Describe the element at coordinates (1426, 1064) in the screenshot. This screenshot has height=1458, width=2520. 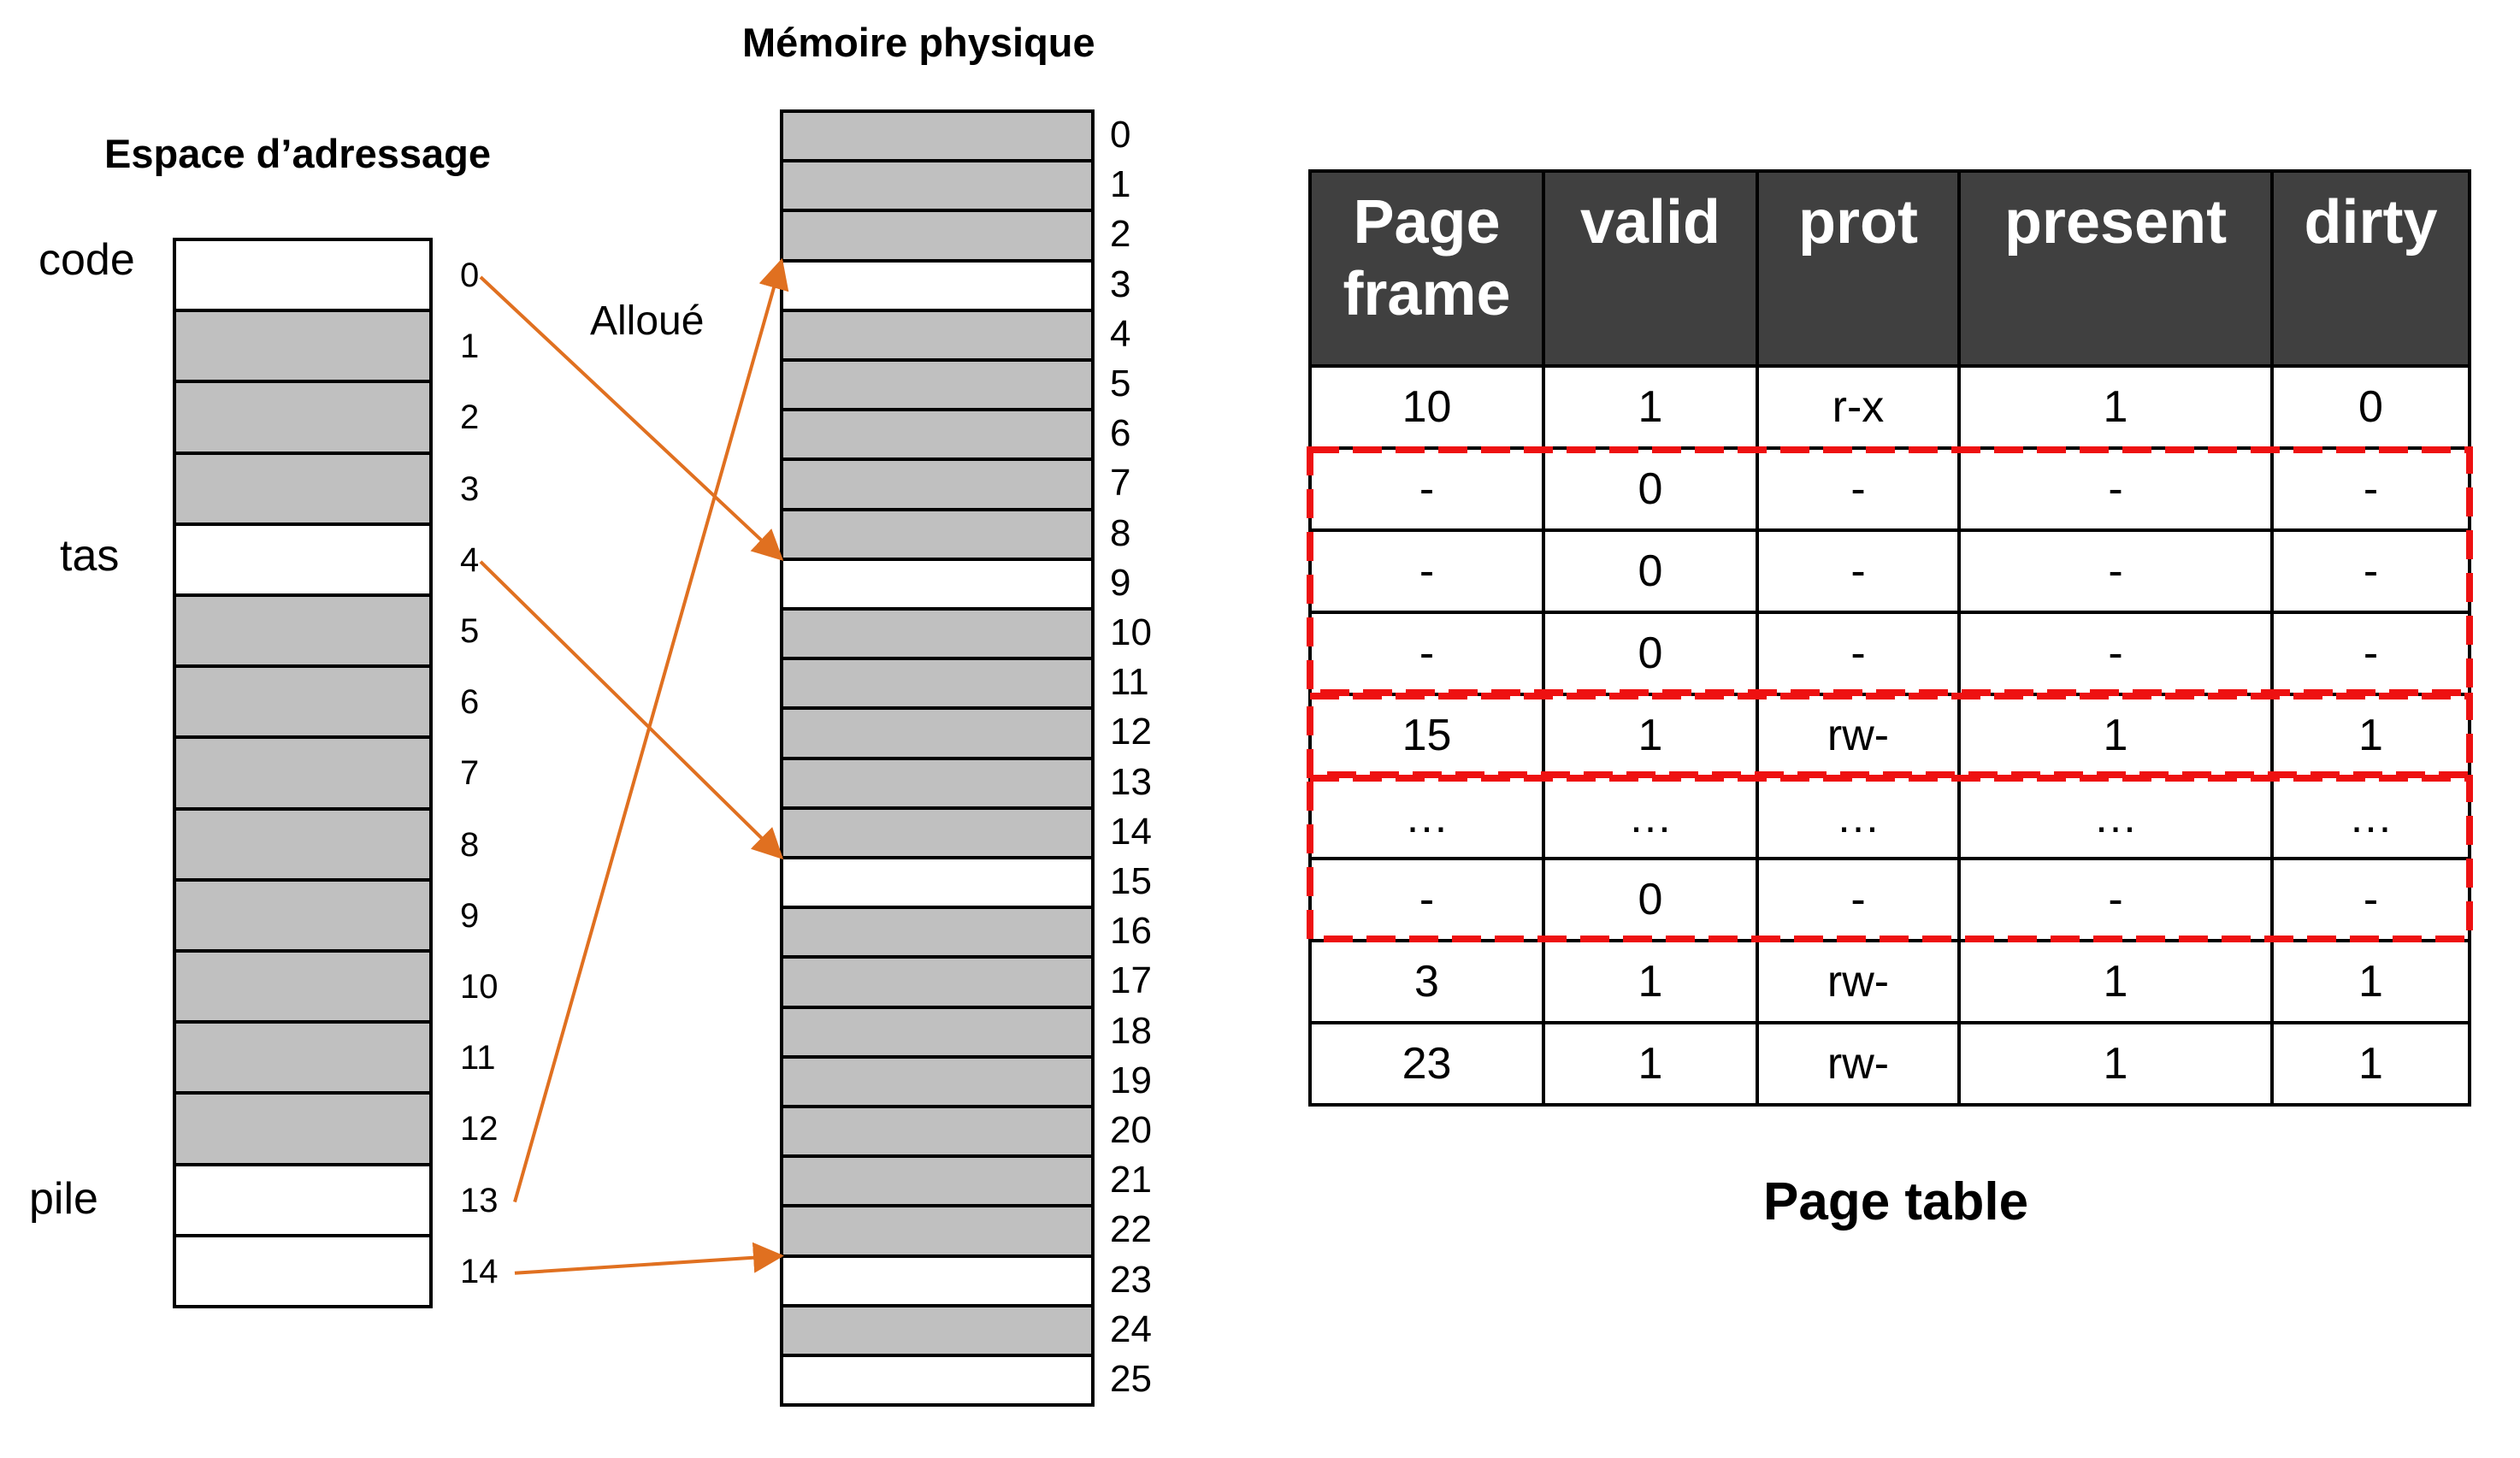
I see `page-table-cell: 23` at that location.